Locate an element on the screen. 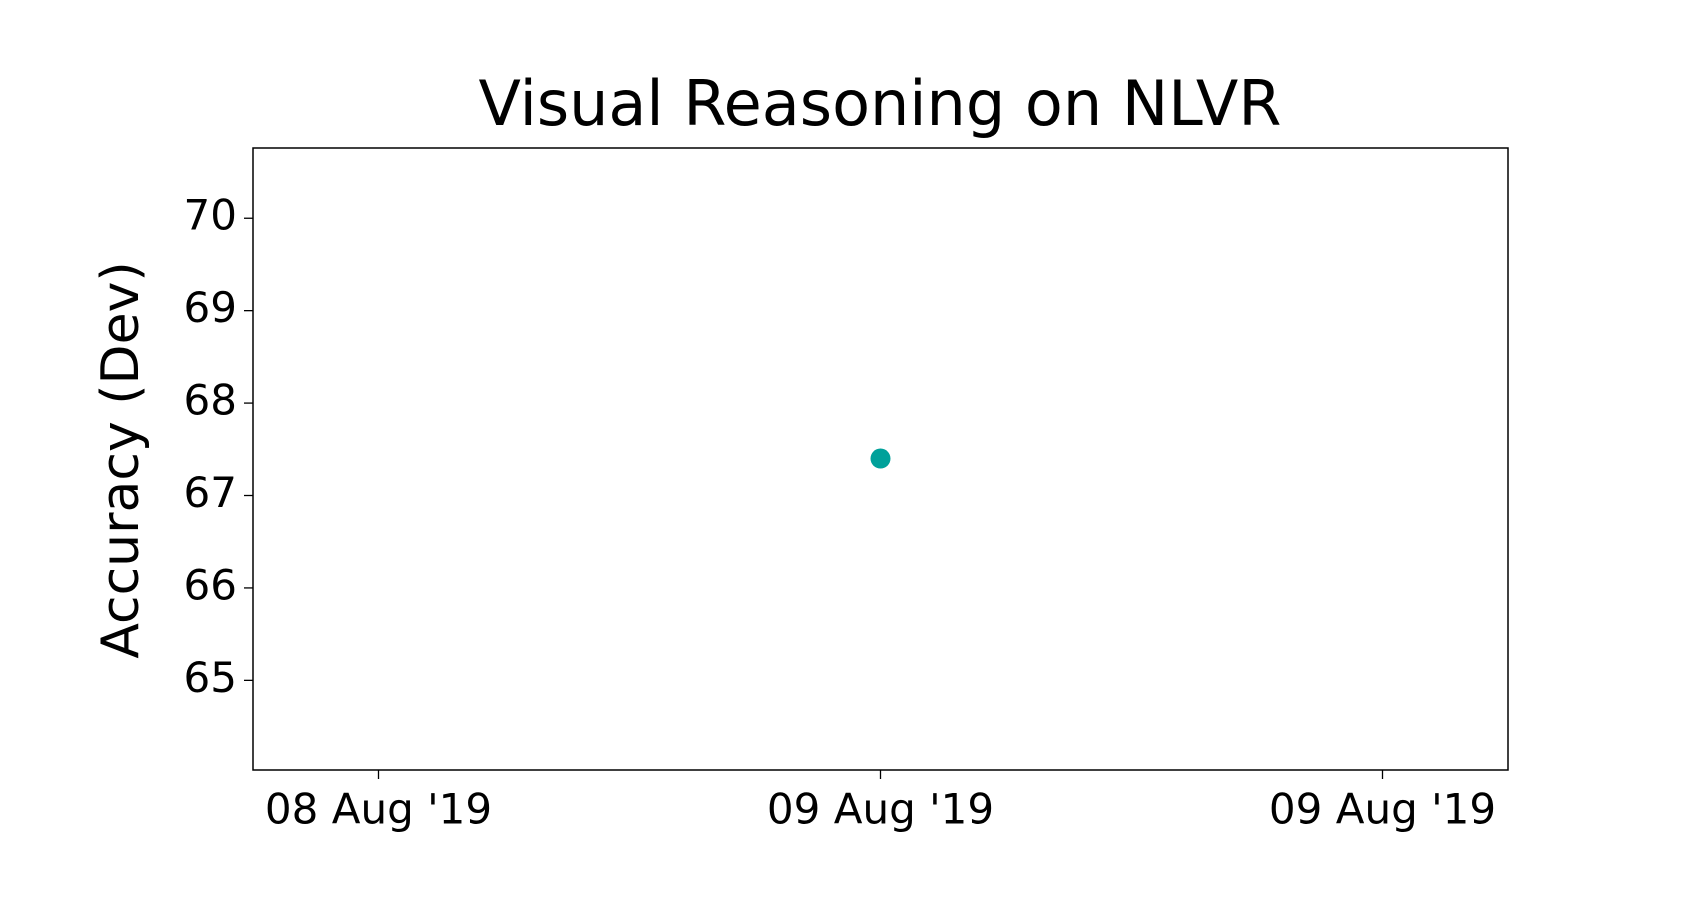 This screenshot has width=1700, height=900. y-tick-label: 66 is located at coordinates (210, 584).